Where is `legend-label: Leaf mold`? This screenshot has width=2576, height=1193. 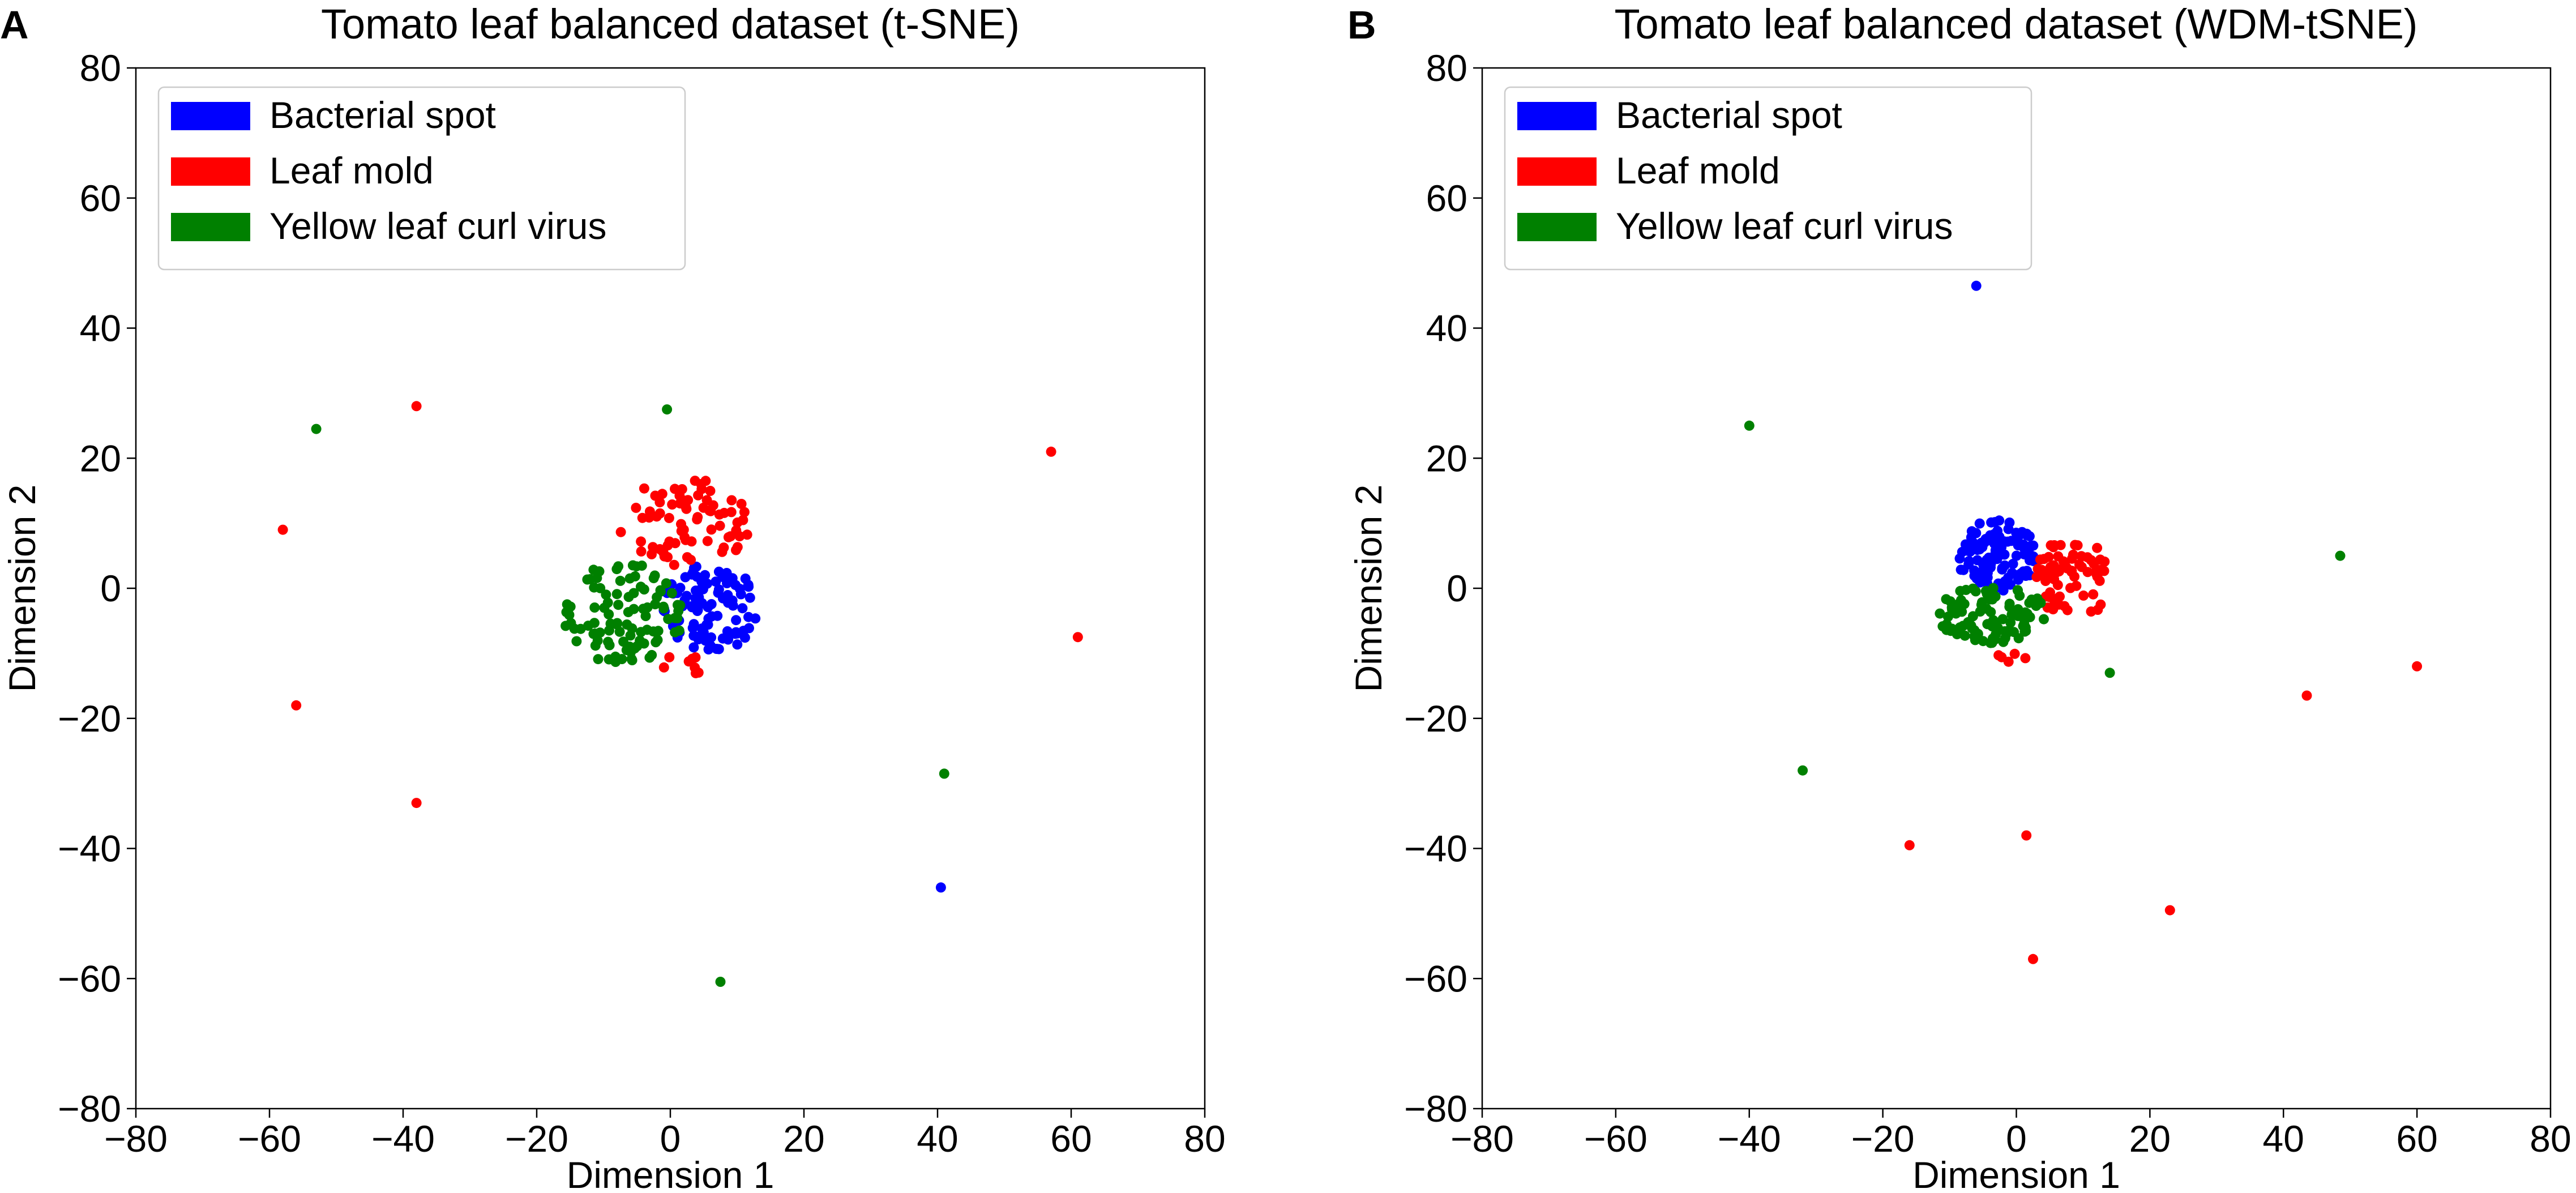
legend-label: Leaf mold is located at coordinates (1698, 170).